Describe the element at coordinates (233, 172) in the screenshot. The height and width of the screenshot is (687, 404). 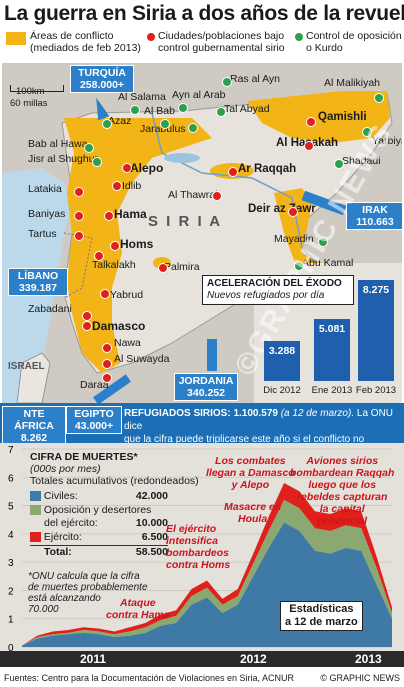
I see `dot-ar-raqqah` at that location.